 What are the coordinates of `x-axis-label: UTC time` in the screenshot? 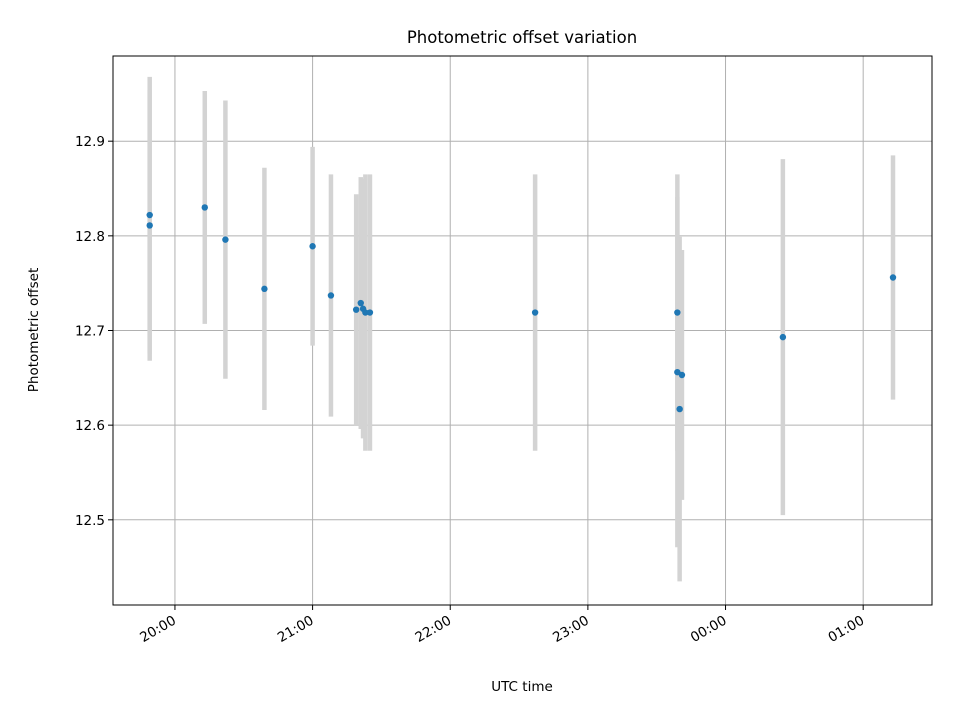 It's located at (522, 687).